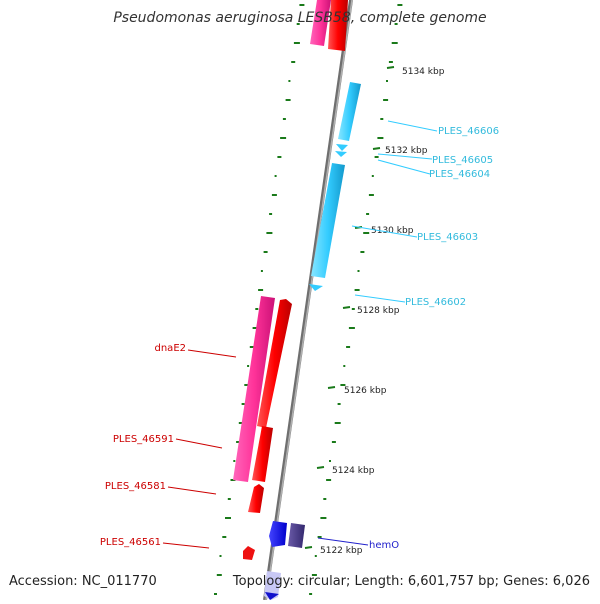 This screenshot has width=600, height=604. I want to click on cds-dnaE2, so click(254, 389).